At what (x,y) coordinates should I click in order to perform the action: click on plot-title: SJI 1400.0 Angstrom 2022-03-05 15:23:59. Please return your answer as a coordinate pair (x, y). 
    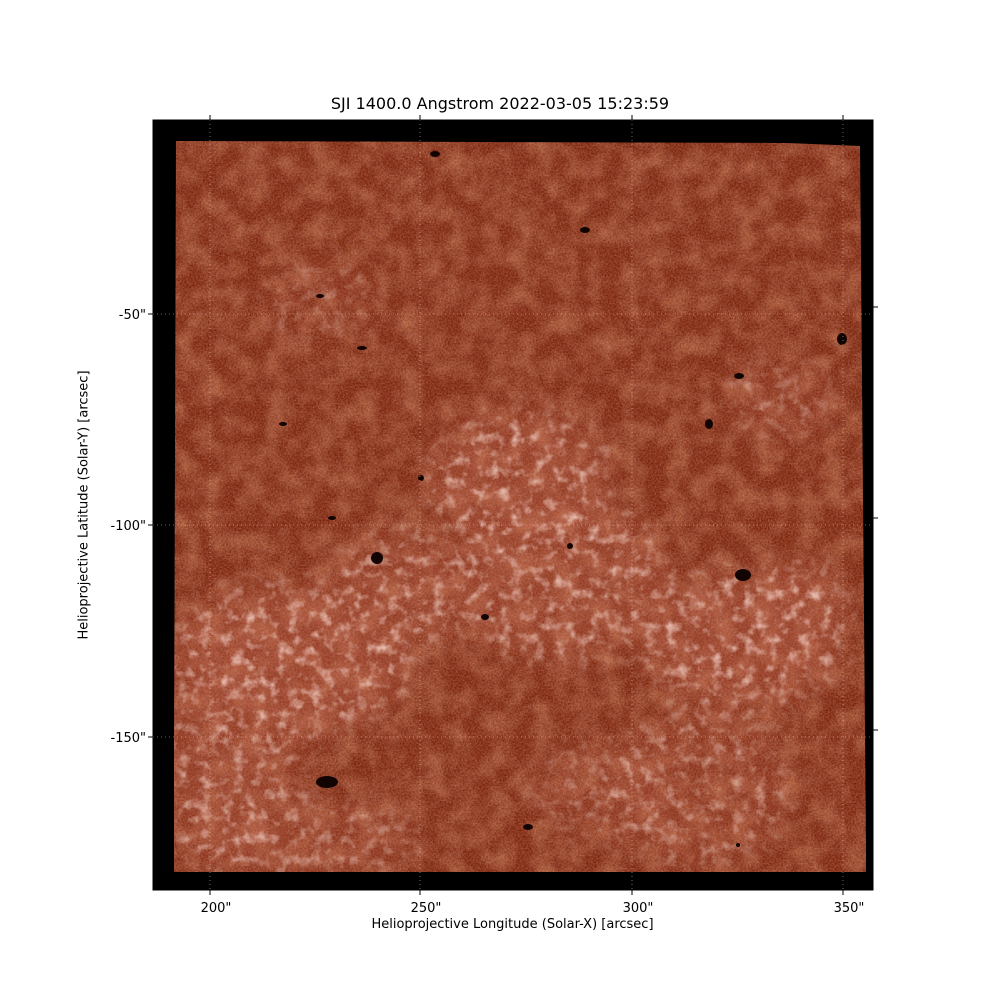
    Looking at the image, I should click on (500, 103).